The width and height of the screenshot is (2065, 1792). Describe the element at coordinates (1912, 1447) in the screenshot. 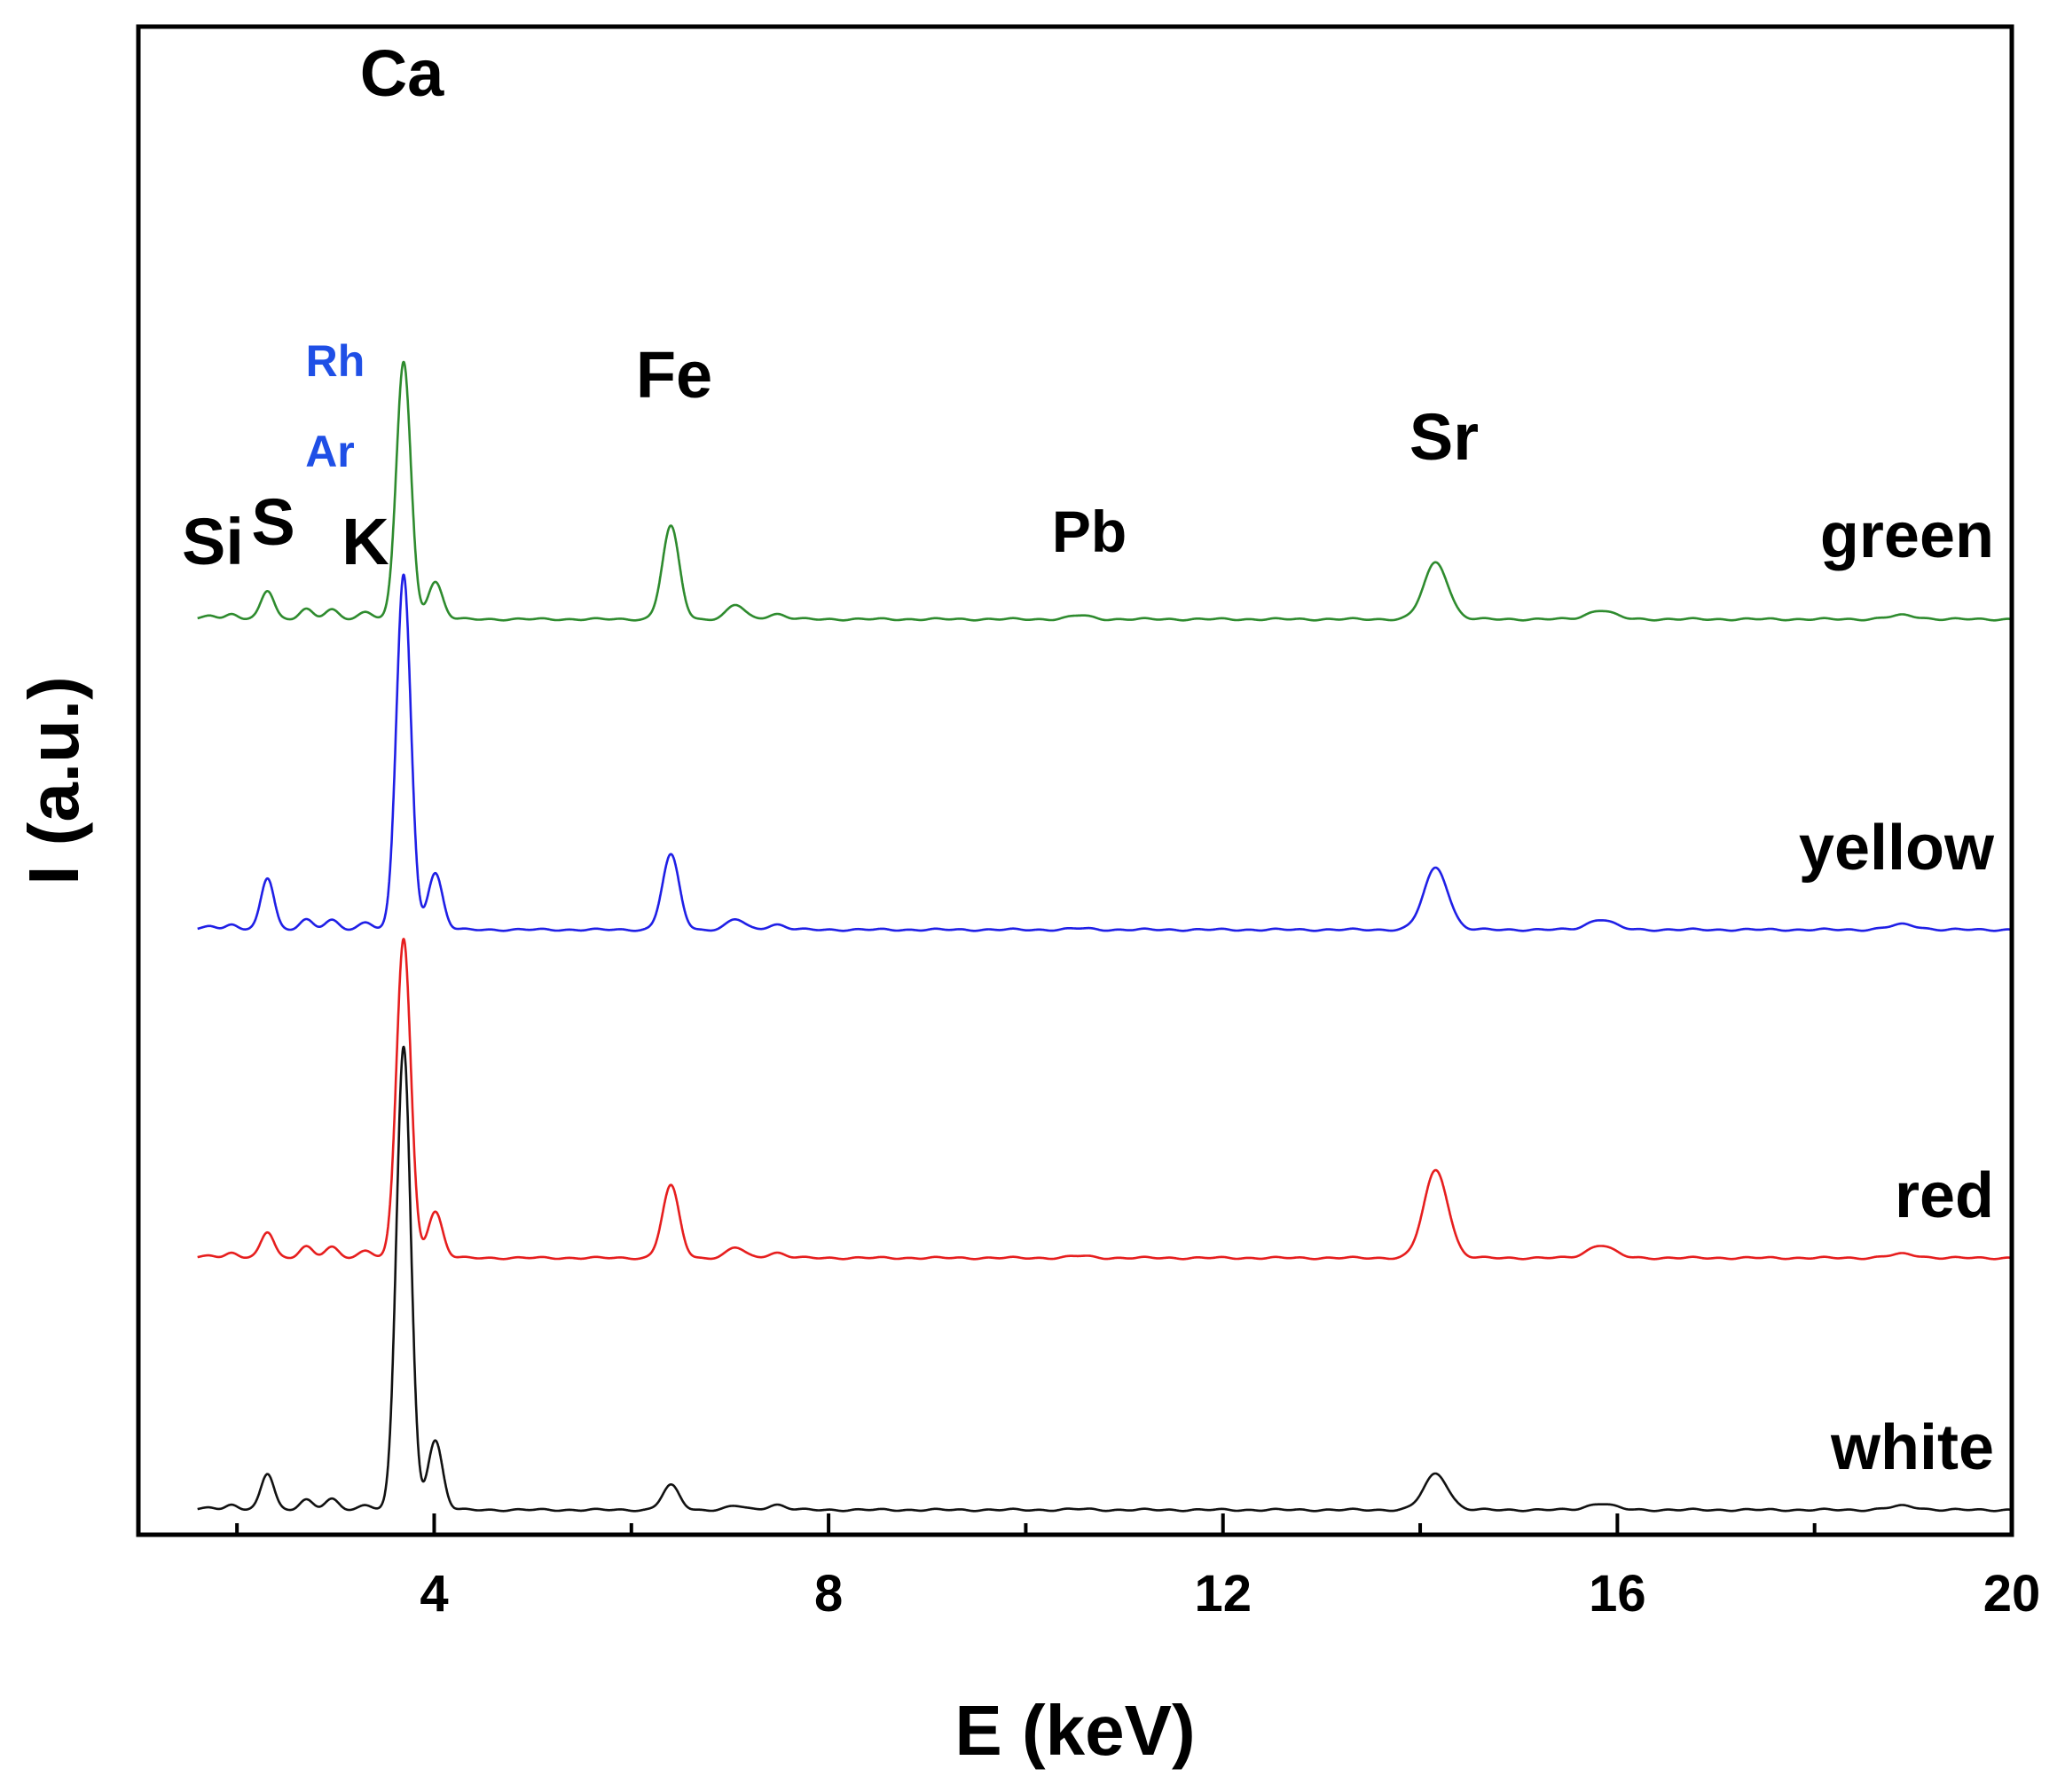

I see `series-label-white: white` at that location.